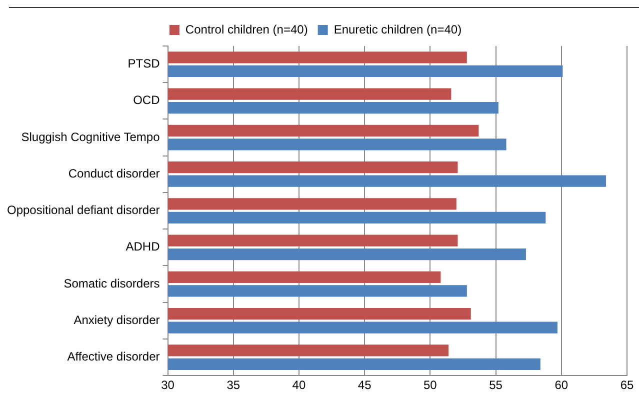 Image resolution: width=639 pixels, height=402 pixels. Describe the element at coordinates (83, 210) in the screenshot. I see `y-tick-label: Oppositional defiant disorder` at that location.